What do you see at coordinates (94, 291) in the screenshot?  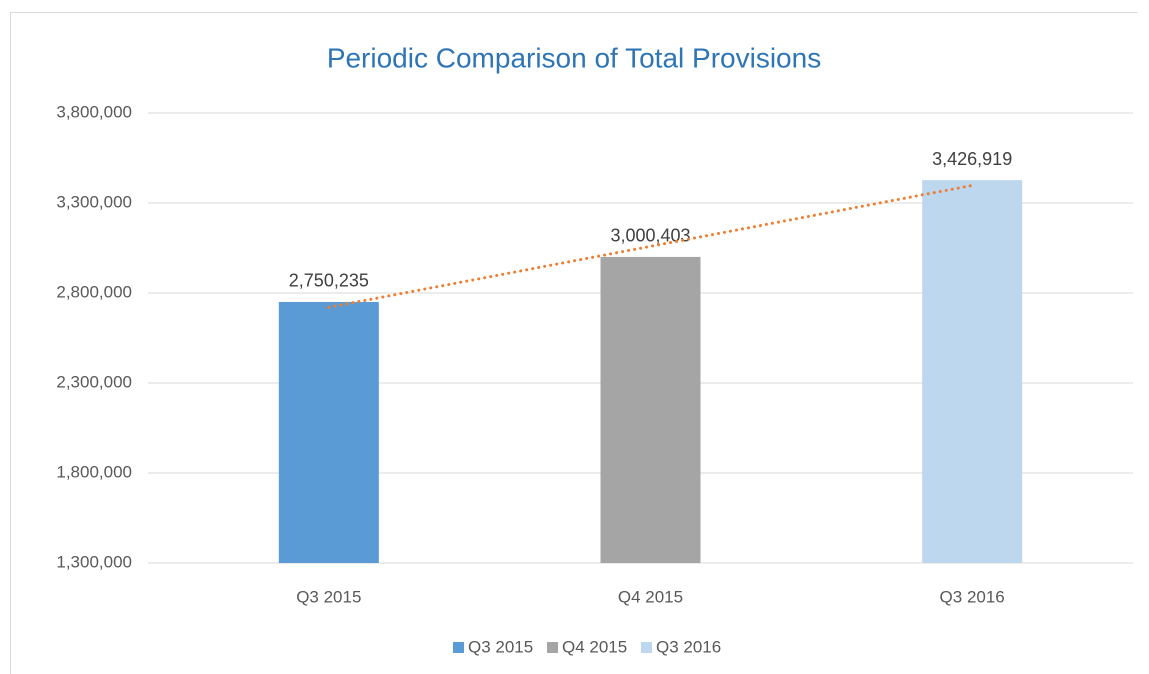 I see `y-tick-label: 2,800,000` at bounding box center [94, 291].